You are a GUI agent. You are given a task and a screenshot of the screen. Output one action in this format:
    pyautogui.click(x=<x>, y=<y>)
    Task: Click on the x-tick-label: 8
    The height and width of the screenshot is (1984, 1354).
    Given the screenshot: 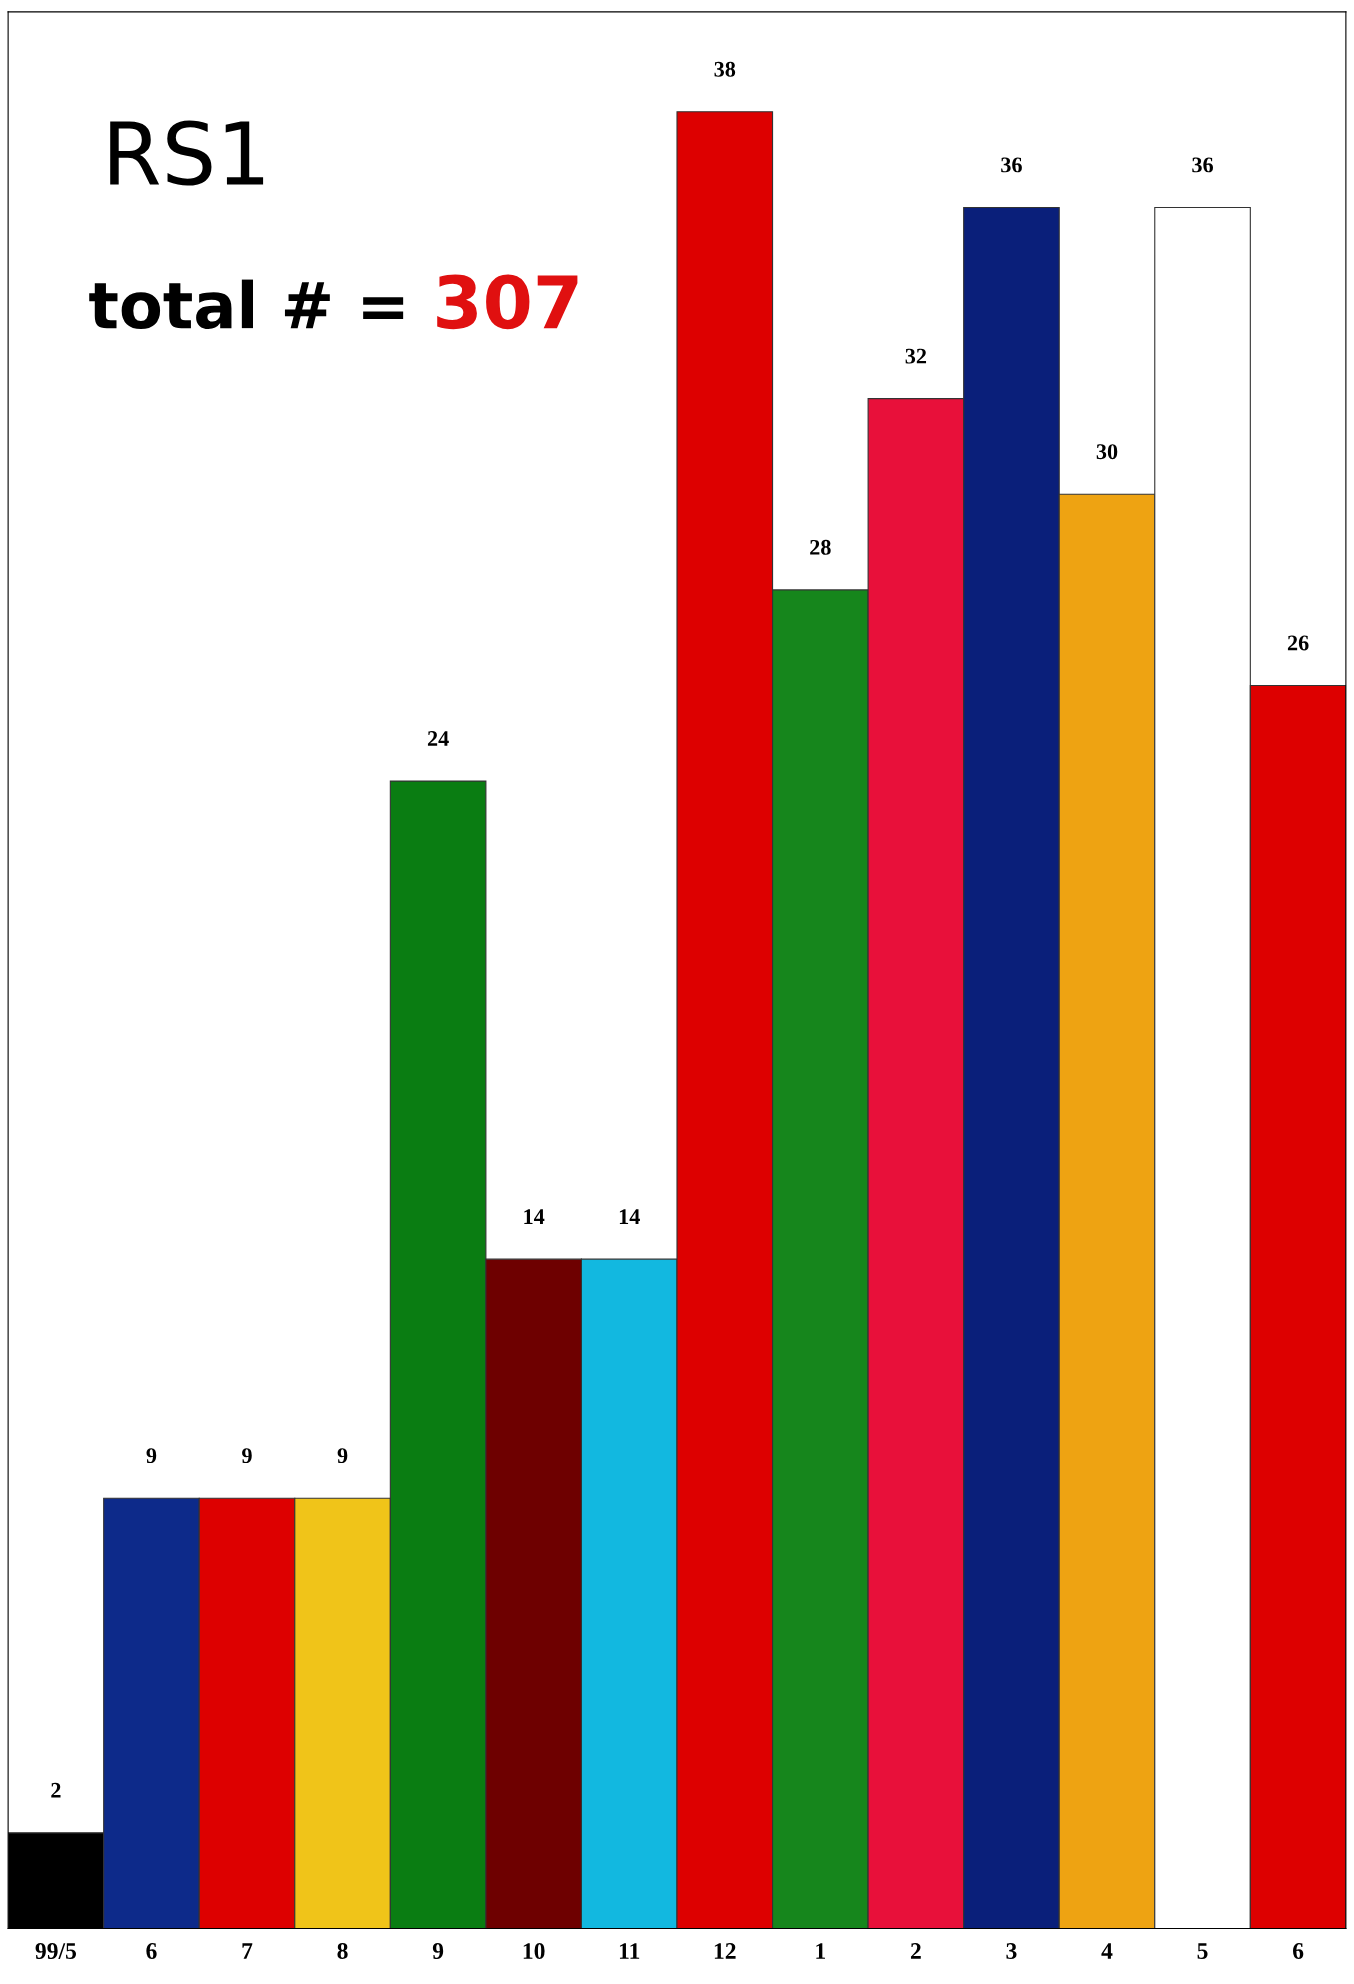 What is the action you would take?
    pyautogui.click(x=342, y=1951)
    